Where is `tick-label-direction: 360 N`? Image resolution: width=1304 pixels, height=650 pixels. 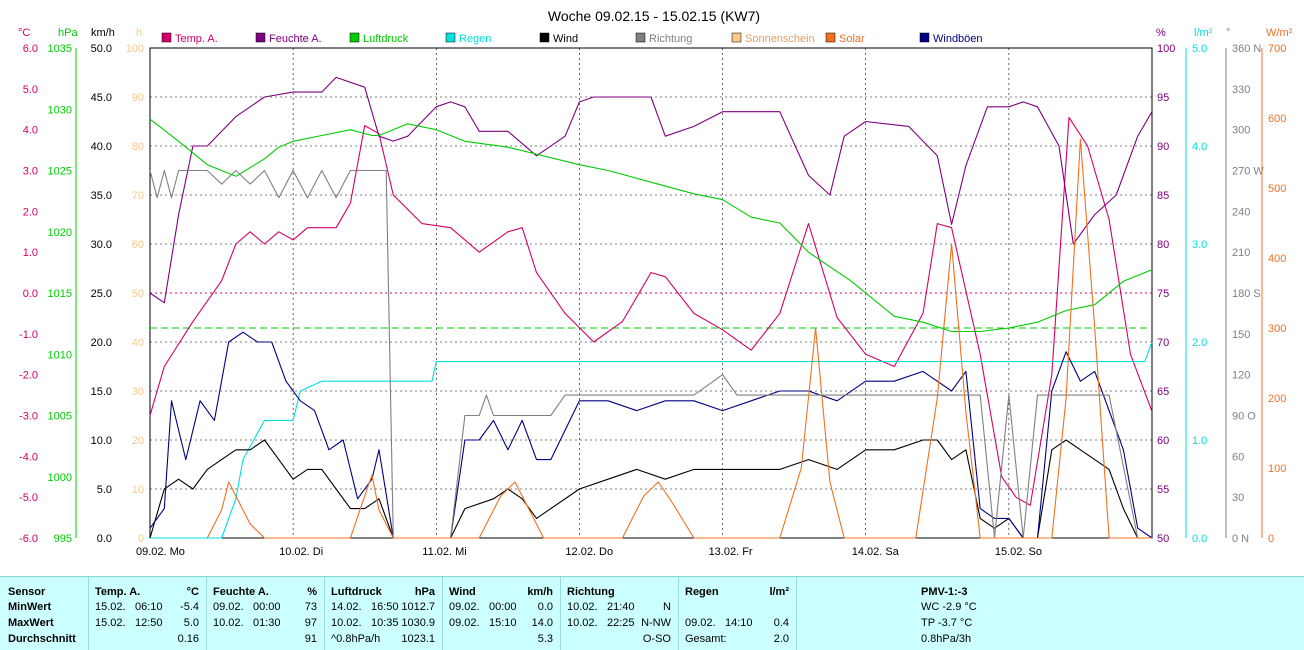
tick-label-direction: 360 N is located at coordinates (1246, 49).